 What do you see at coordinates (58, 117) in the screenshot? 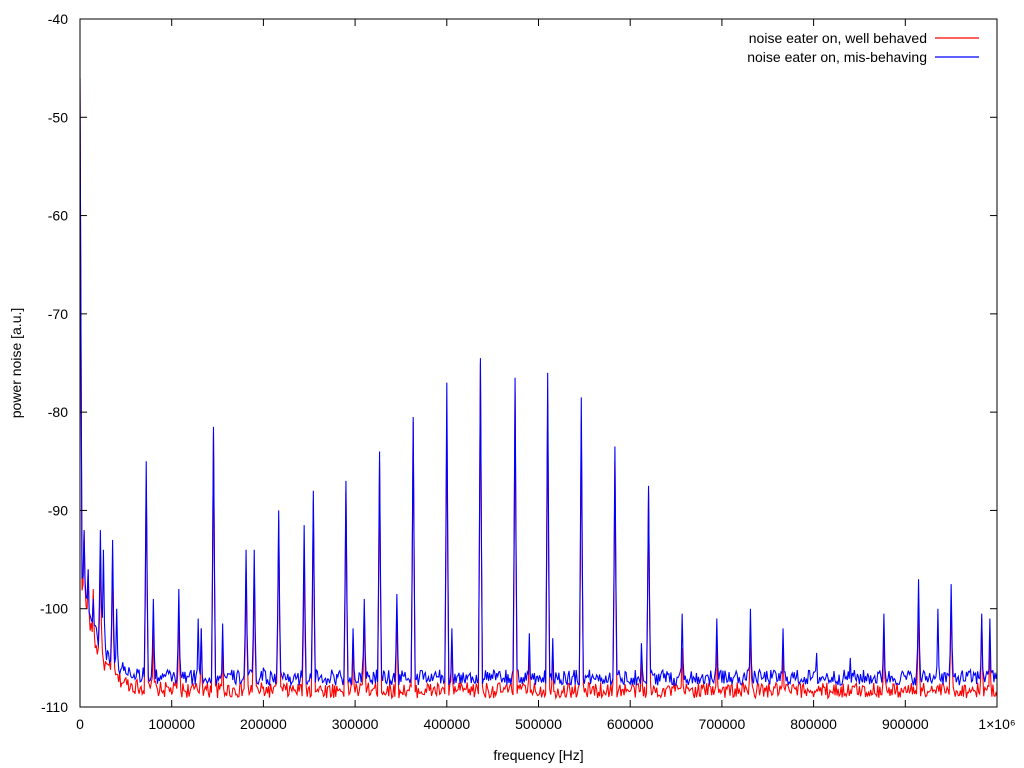
I see `y-tick-label: -50` at bounding box center [58, 117].